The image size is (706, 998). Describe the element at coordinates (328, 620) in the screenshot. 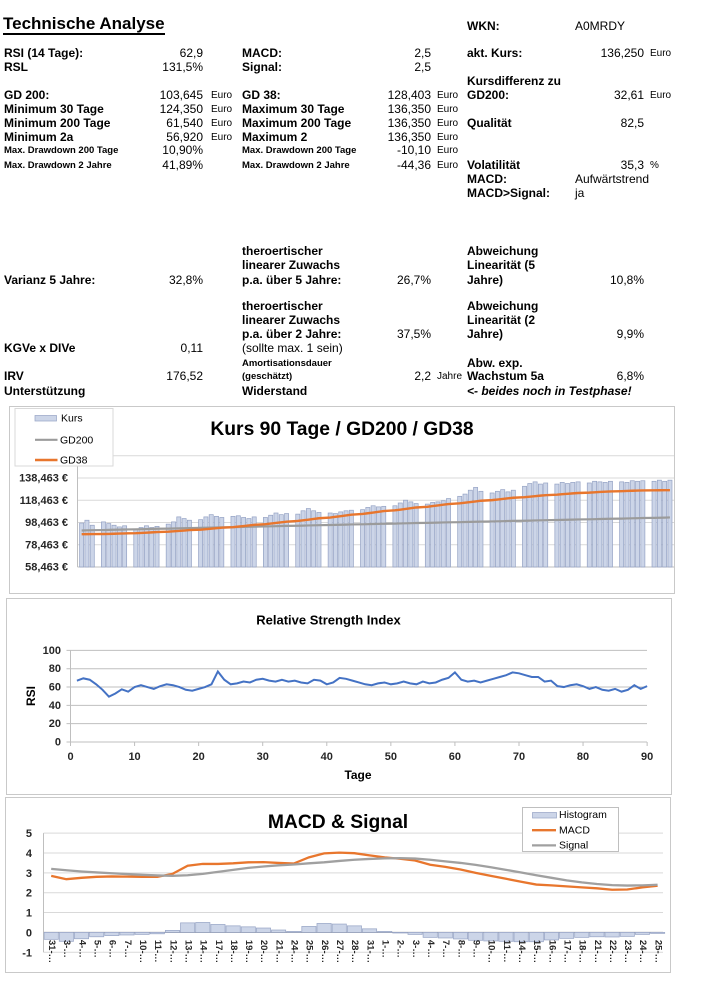

I see `svg-text: Relative Strength Index` at that location.